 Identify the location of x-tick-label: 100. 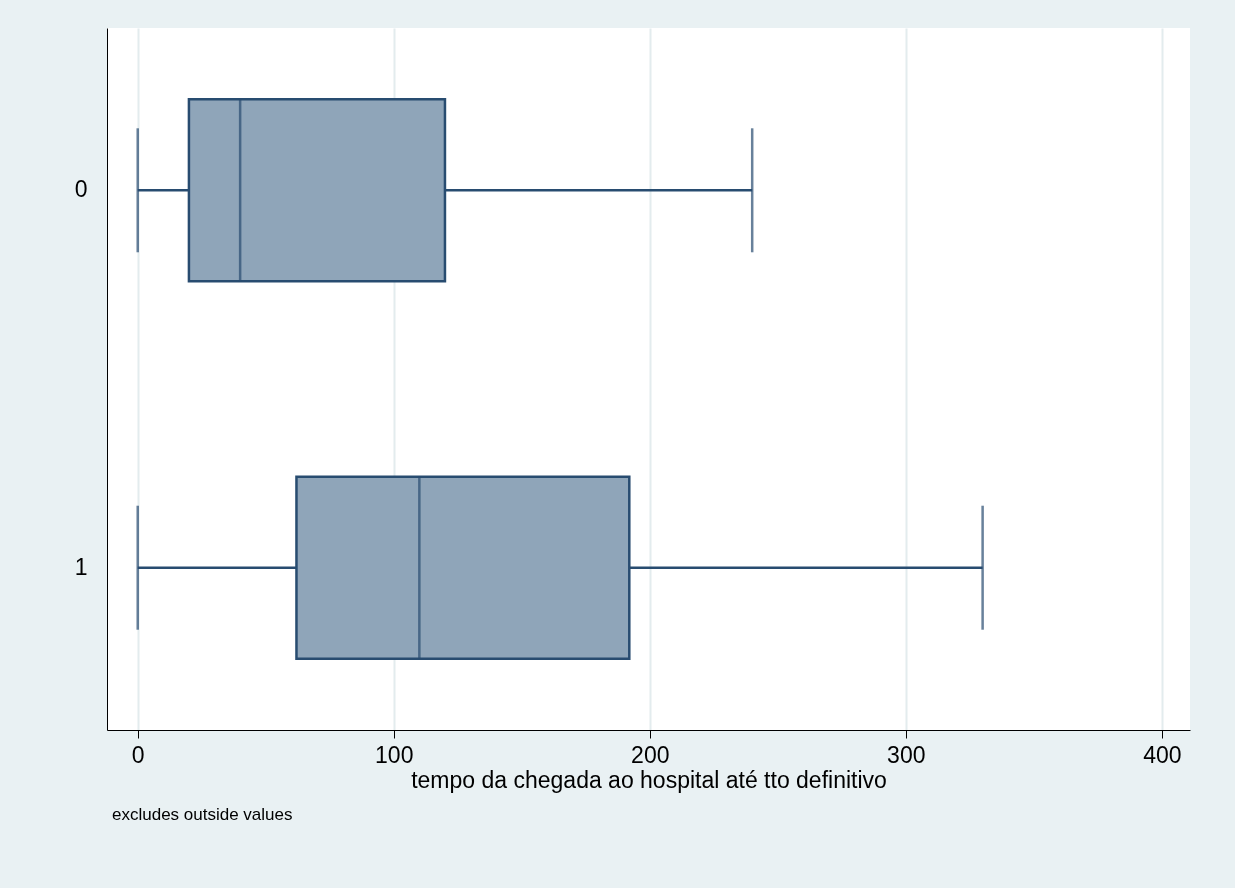
(394, 754).